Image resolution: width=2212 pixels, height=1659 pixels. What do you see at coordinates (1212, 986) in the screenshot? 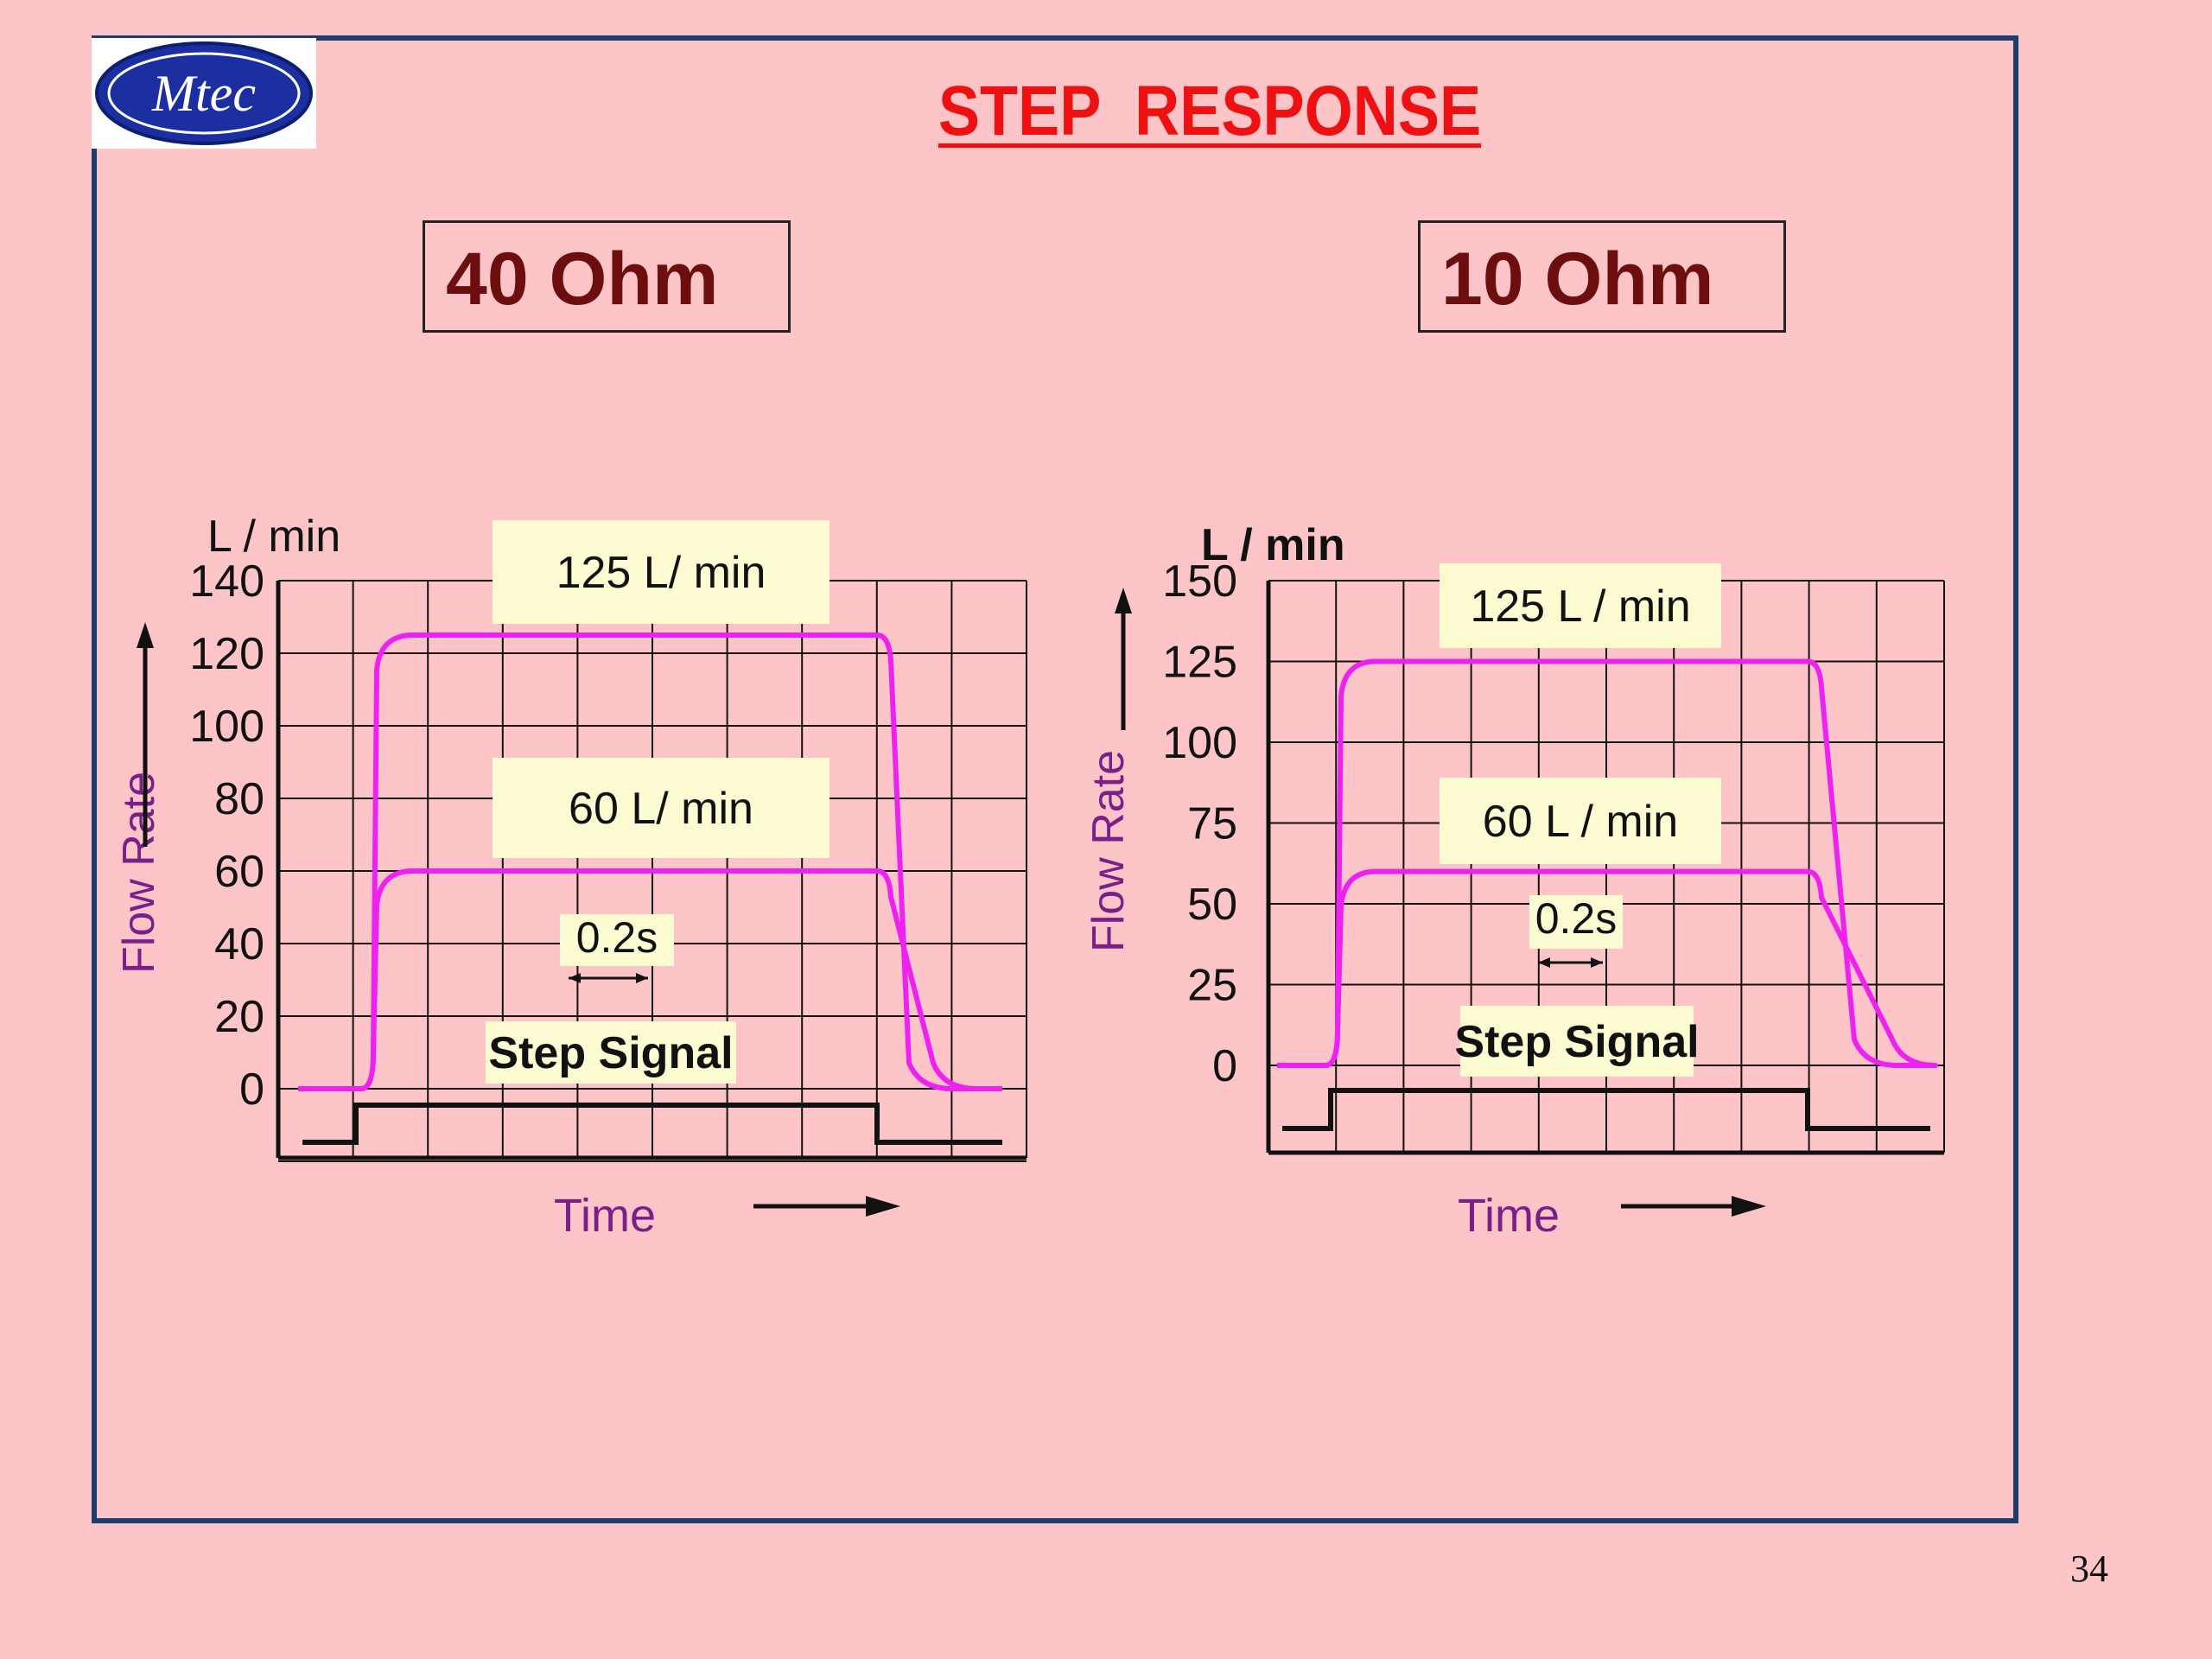
I see `chart-10-ohm-y-tick-label: 25` at bounding box center [1212, 986].